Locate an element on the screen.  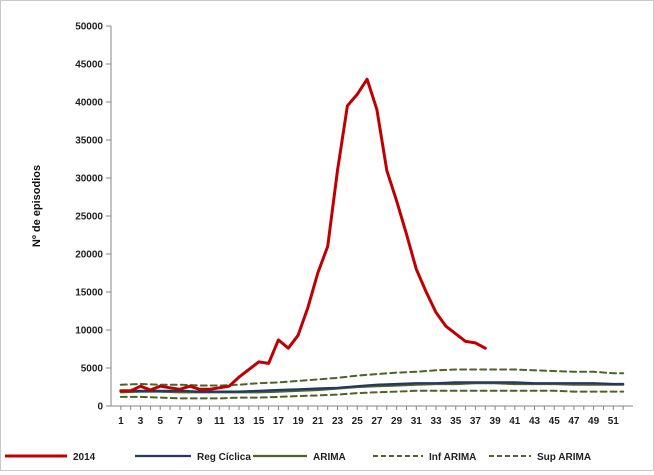
x-tick-label: 3 is located at coordinates (141, 421).